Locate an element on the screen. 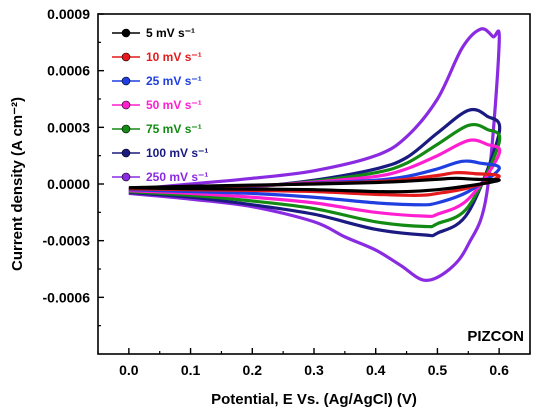 The width and height of the screenshot is (550, 413). legend-item-2: 25 mV s⁻¹ is located at coordinates (157, 81).